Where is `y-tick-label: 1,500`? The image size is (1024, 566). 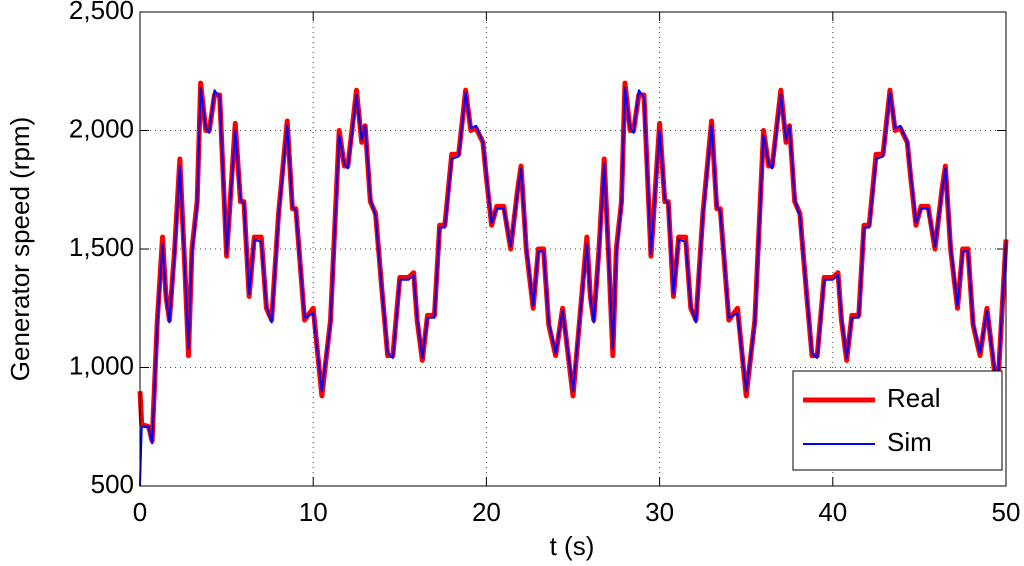
y-tick-label: 1,500 is located at coordinates (101, 247).